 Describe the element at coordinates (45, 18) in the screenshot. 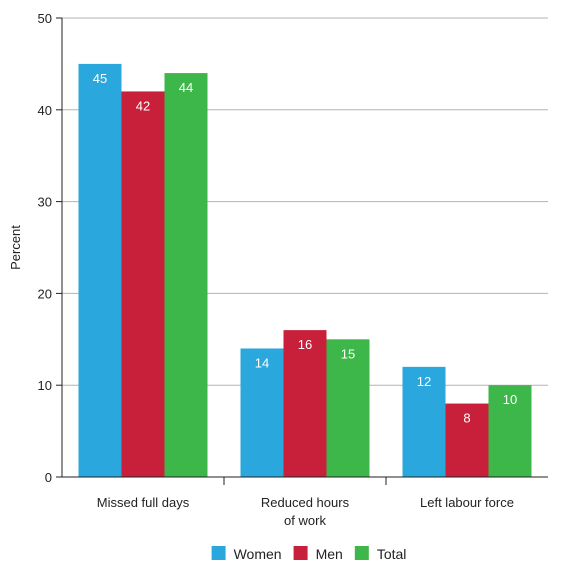

I see `y-tick-label: 50` at that location.